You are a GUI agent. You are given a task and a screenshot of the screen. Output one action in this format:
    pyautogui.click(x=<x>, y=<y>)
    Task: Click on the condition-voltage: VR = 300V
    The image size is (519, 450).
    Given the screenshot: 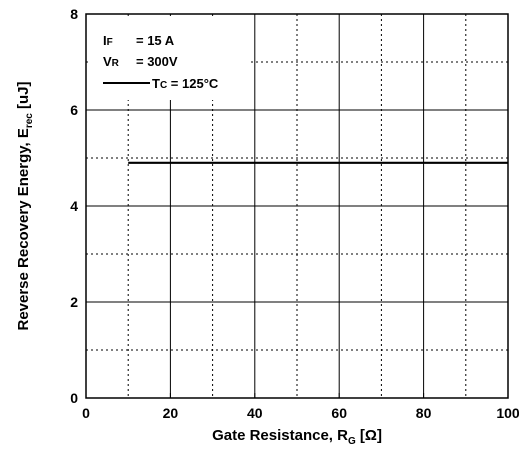 What is the action you would take?
    pyautogui.click(x=140, y=61)
    